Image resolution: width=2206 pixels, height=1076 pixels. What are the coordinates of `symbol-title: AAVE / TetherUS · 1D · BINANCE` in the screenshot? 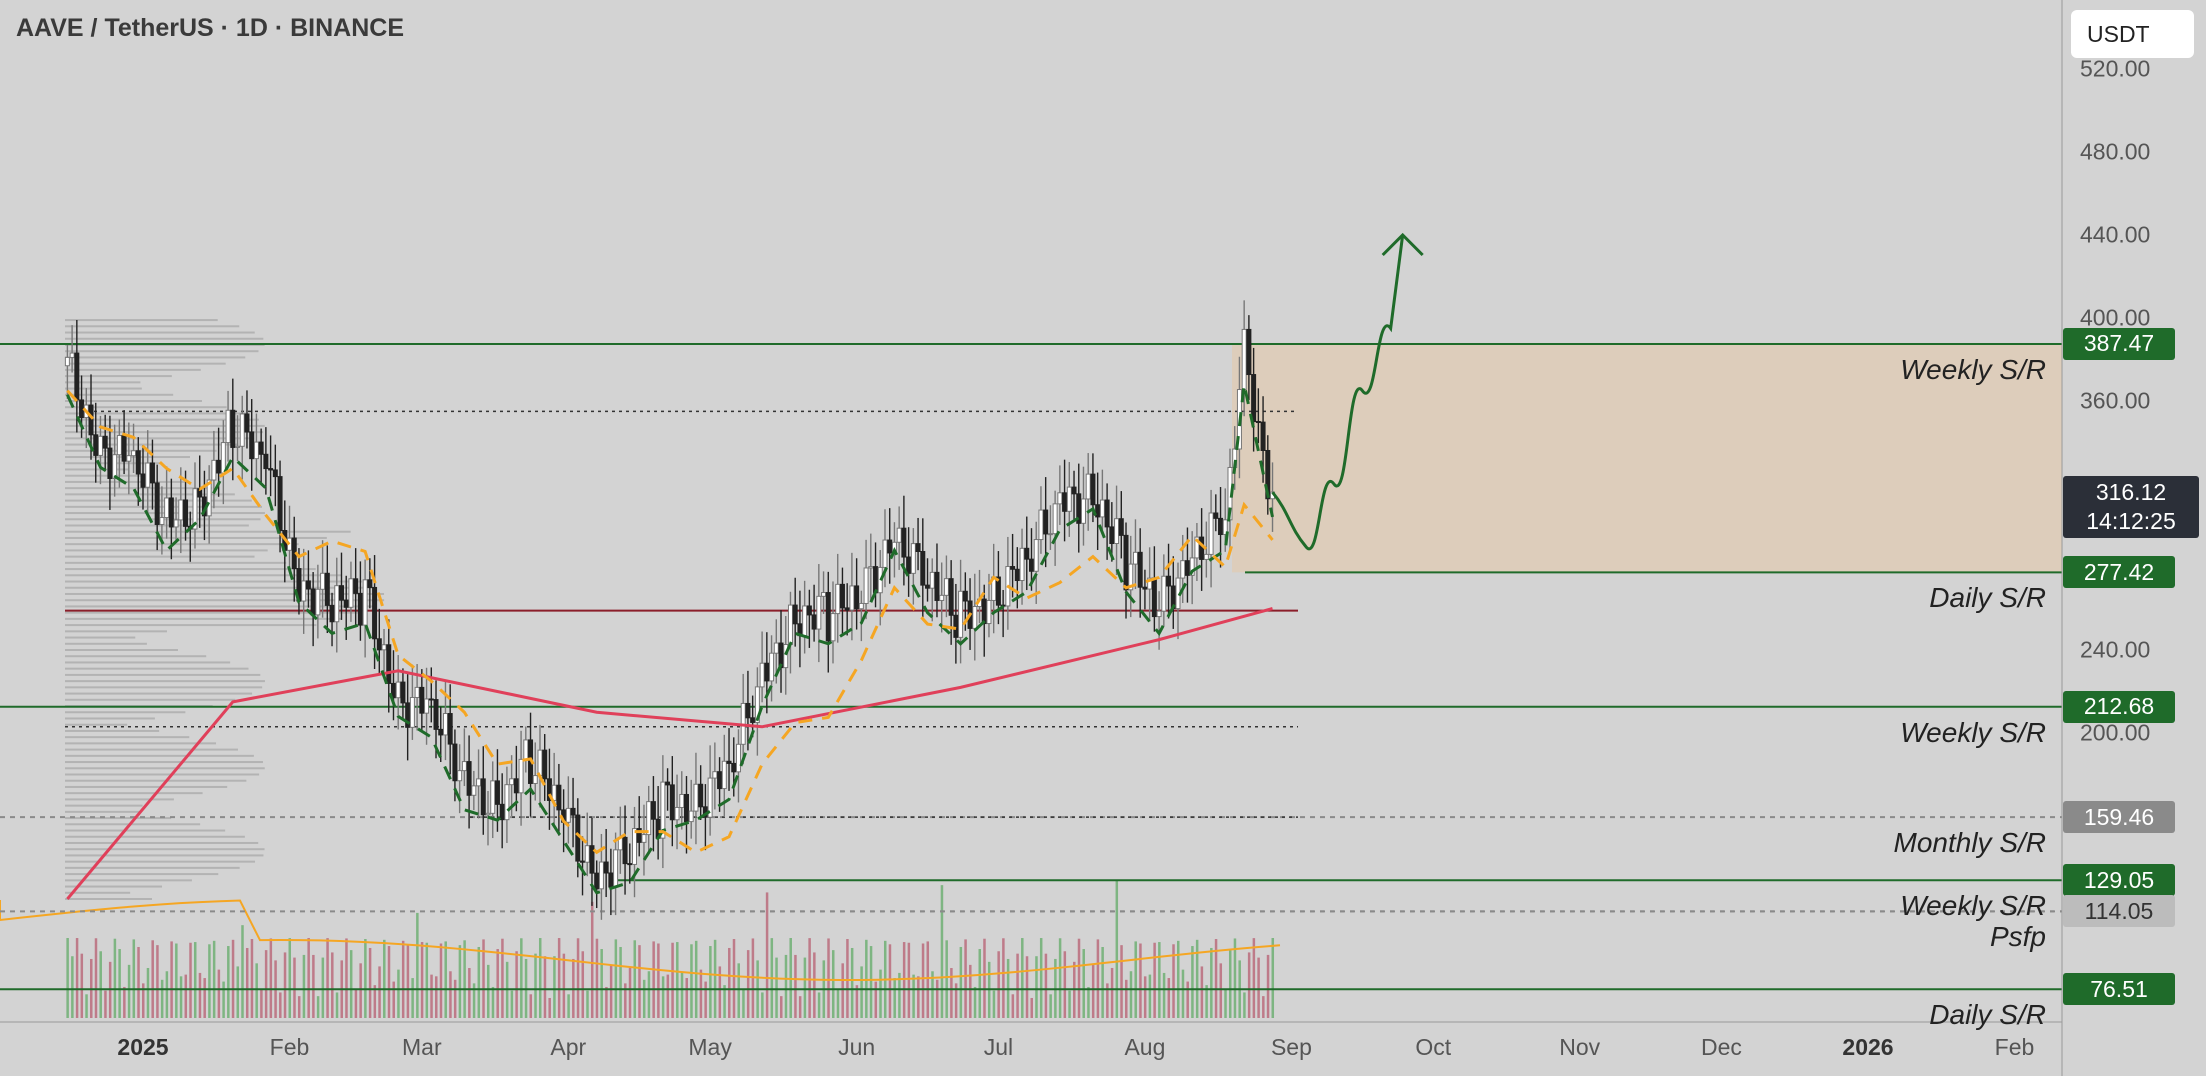 It's located at (210, 28).